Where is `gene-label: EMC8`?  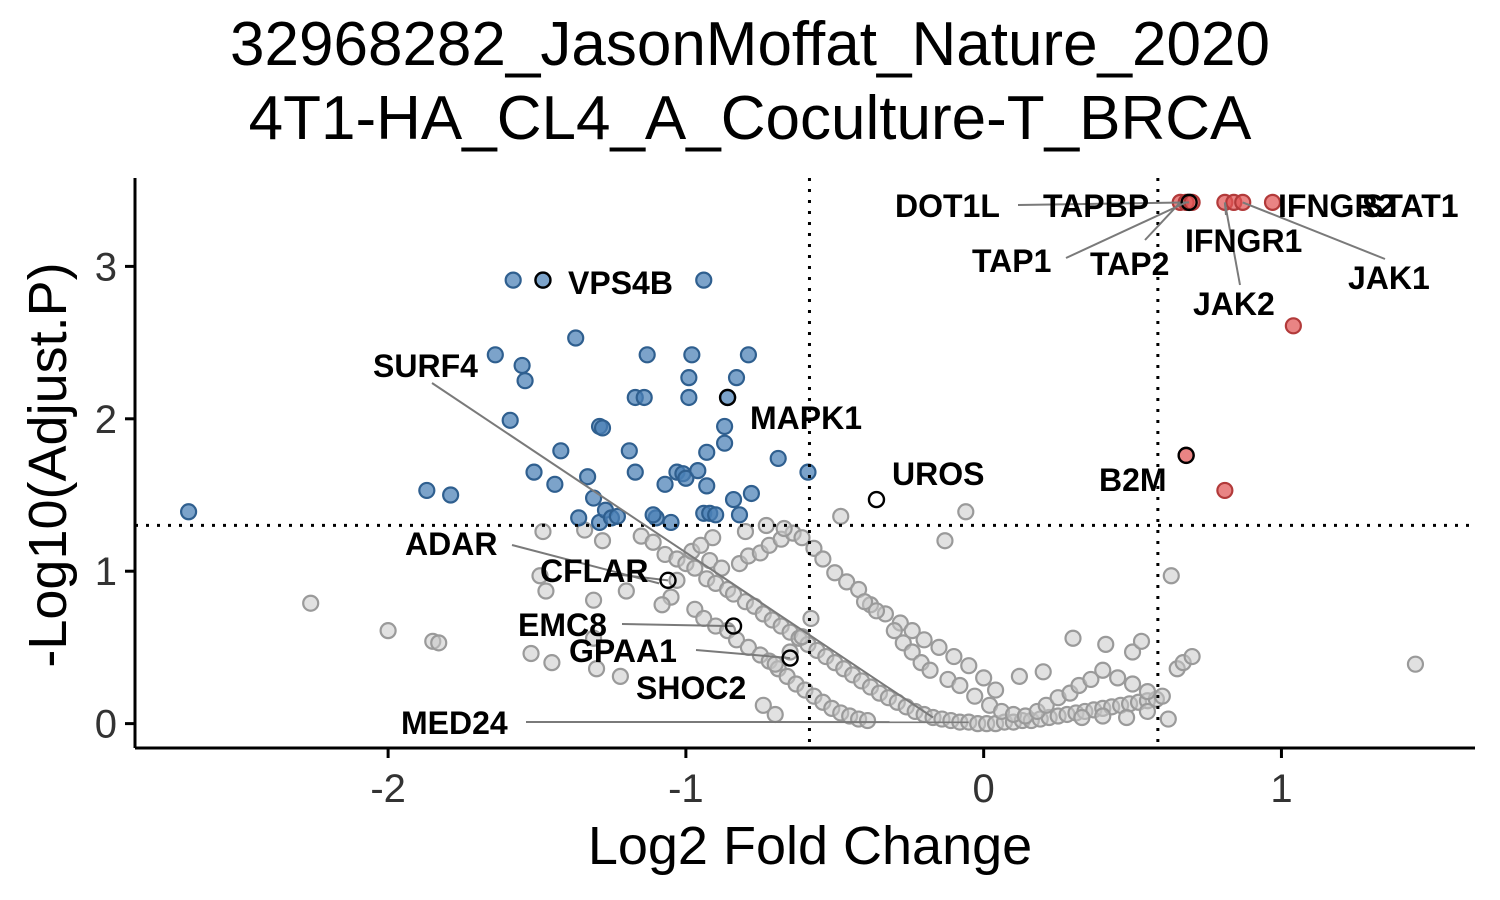
gene-label: EMC8 is located at coordinates (562, 625).